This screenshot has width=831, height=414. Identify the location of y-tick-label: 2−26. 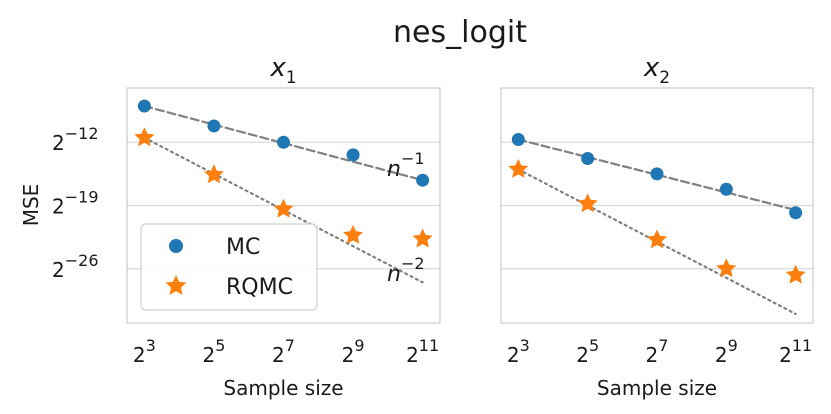
(75, 266).